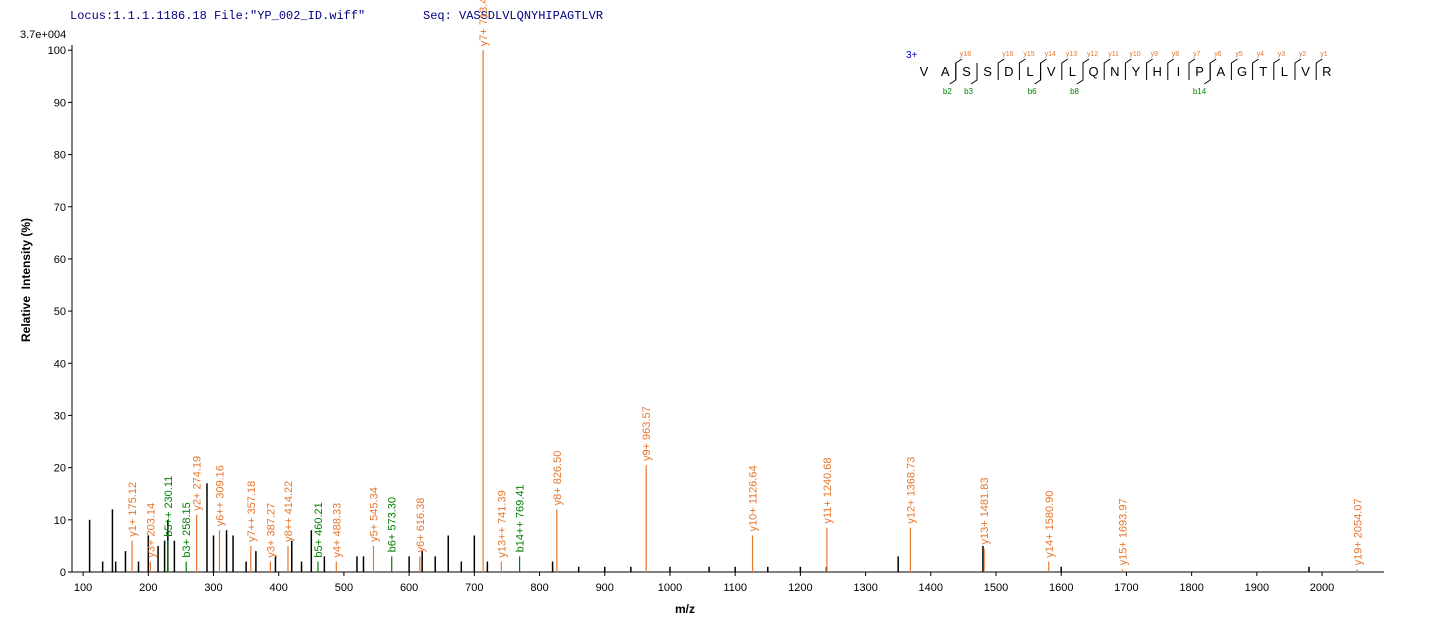 This screenshot has width=1436, height=631. Describe the element at coordinates (1061, 588) in the screenshot. I see `x-tick-label: 1600` at that location.